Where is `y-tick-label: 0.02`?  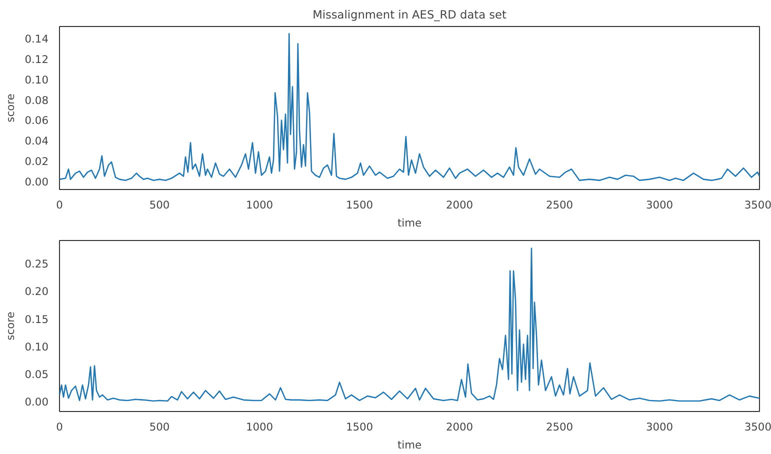 y-tick-label: 0.02 is located at coordinates (36, 161).